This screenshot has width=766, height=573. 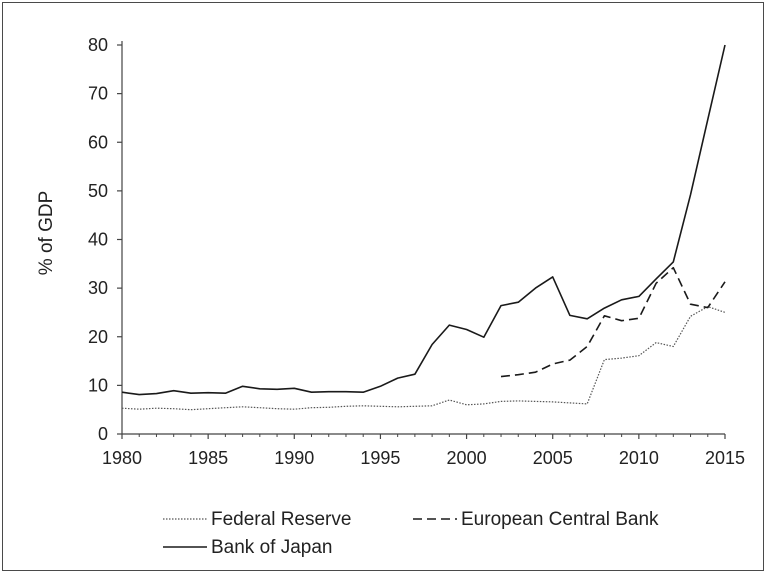 I want to click on x-tick-label: 2005, so click(x=553, y=458).